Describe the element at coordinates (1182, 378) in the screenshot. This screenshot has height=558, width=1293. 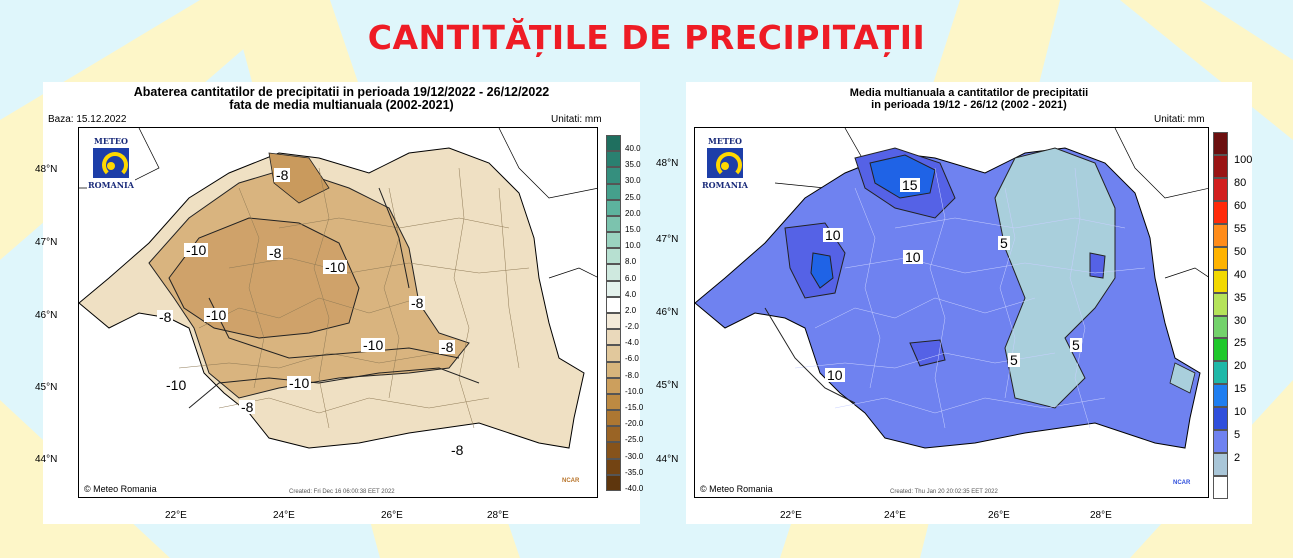
I see `right-low-zone-delta` at that location.